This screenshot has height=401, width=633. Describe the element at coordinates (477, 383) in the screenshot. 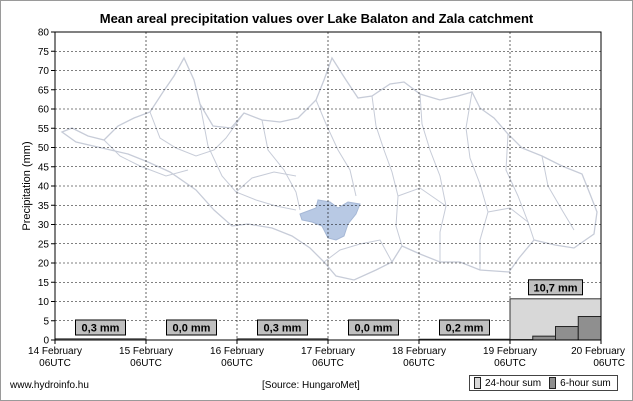

I see `legend-swatch-24h` at that location.